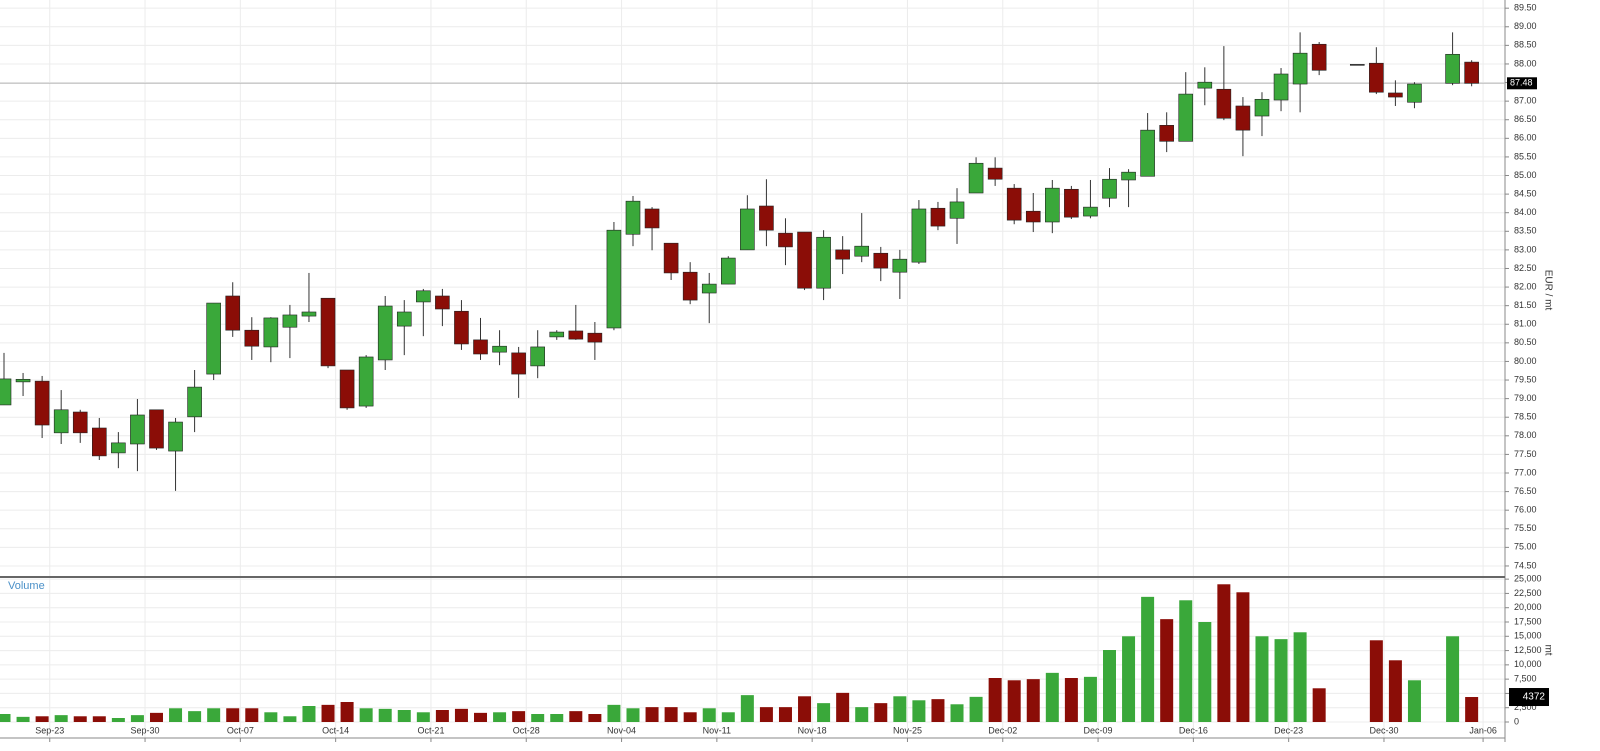 The height and width of the screenshot is (751, 1600). Describe the element at coordinates (1525, 342) in the screenshot. I see `y-tick-label: 80.50` at that location.